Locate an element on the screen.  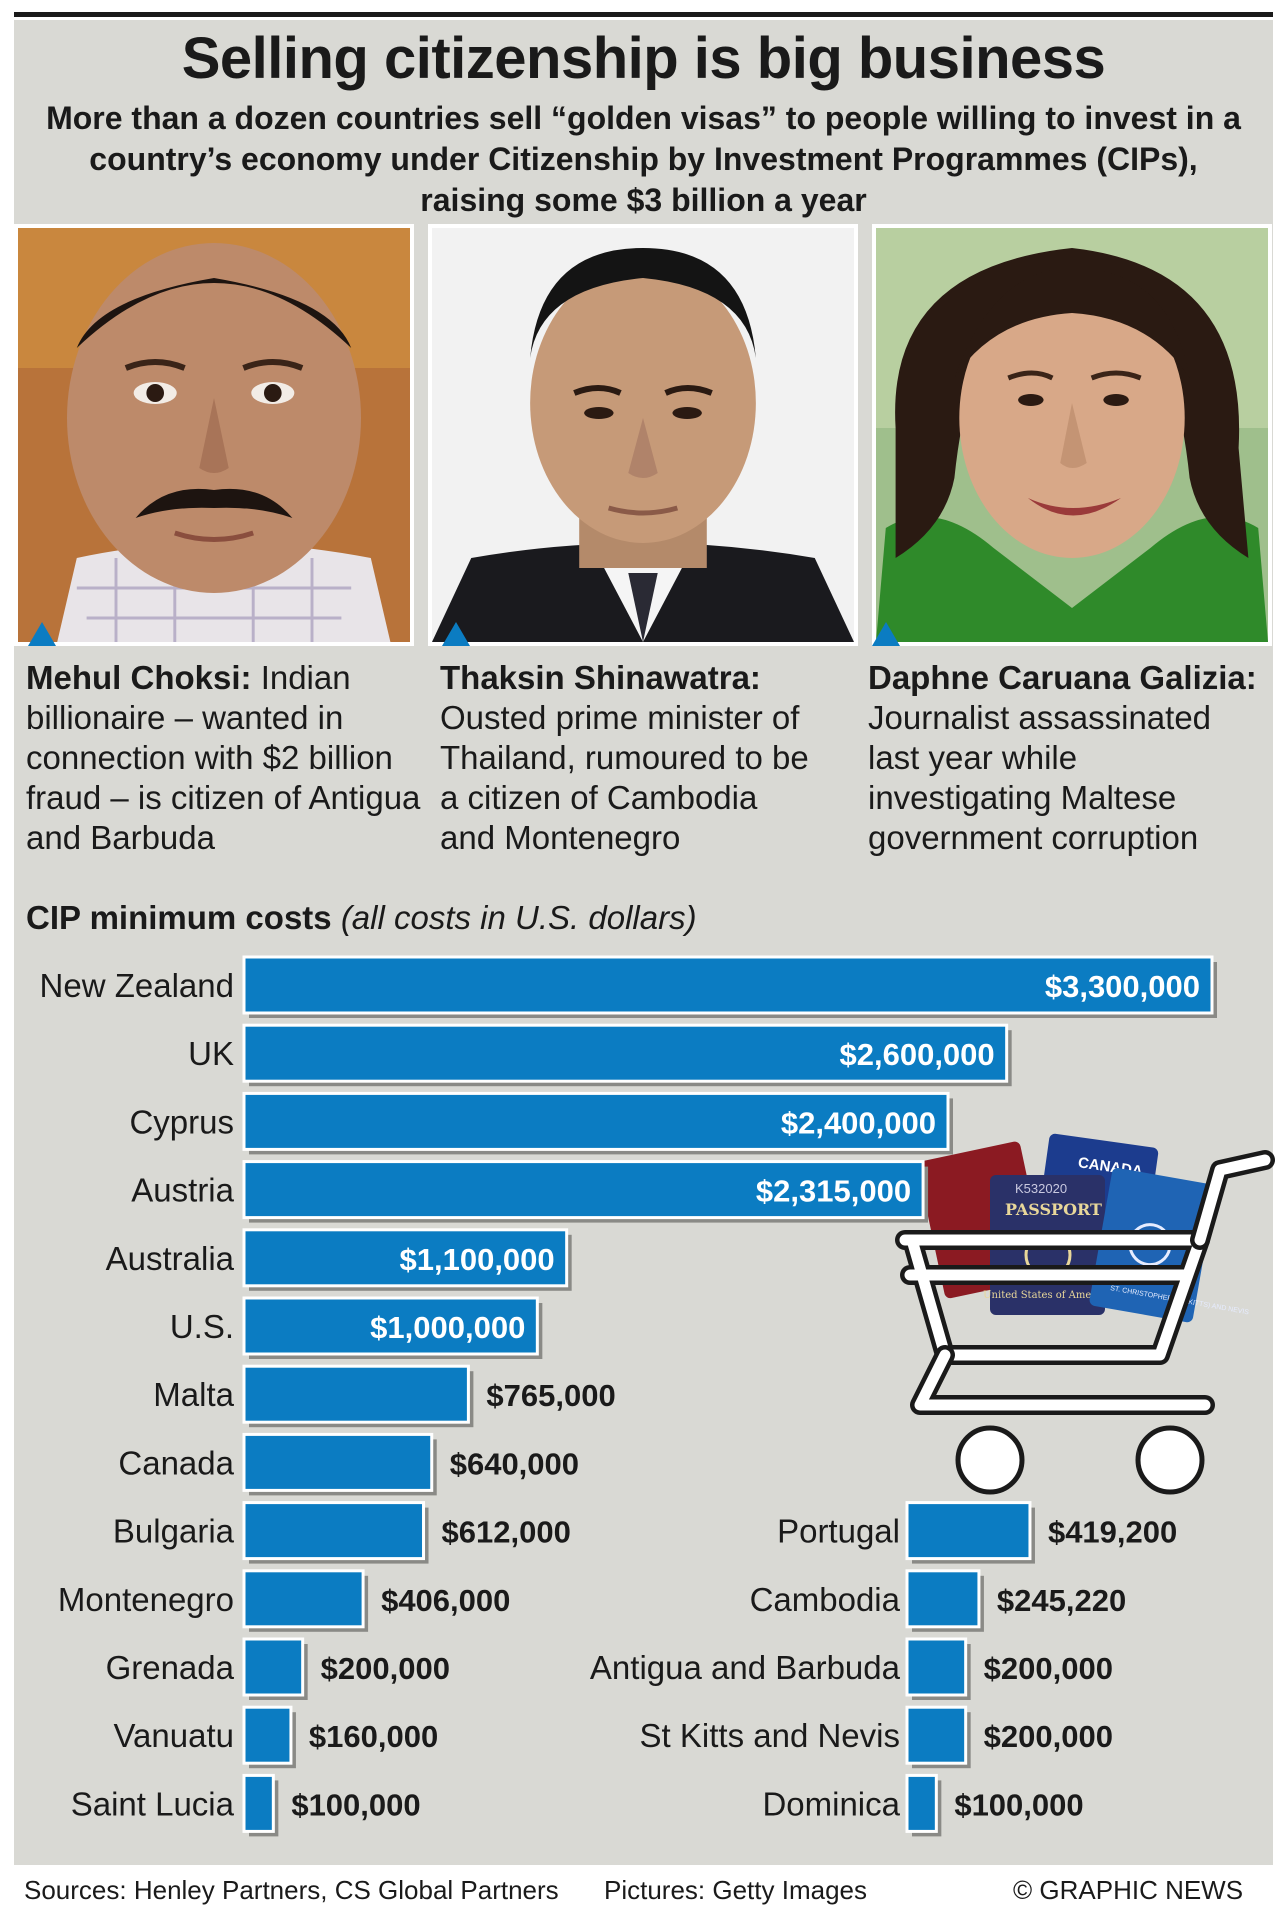
category-label: UK is located at coordinates (211, 1053).